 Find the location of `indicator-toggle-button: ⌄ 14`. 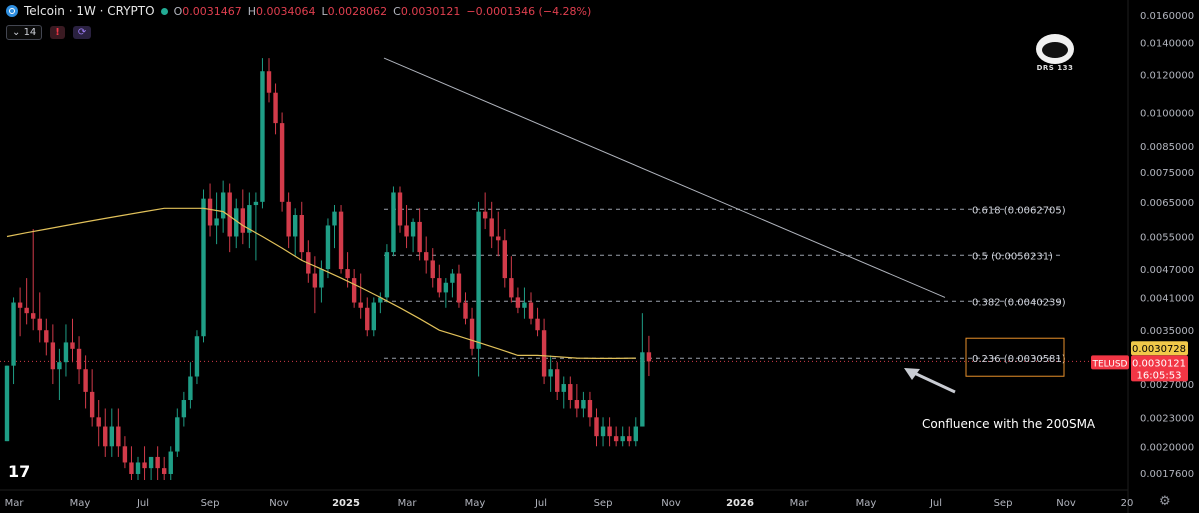

indicator-toggle-button: ⌄ 14 is located at coordinates (24, 32).